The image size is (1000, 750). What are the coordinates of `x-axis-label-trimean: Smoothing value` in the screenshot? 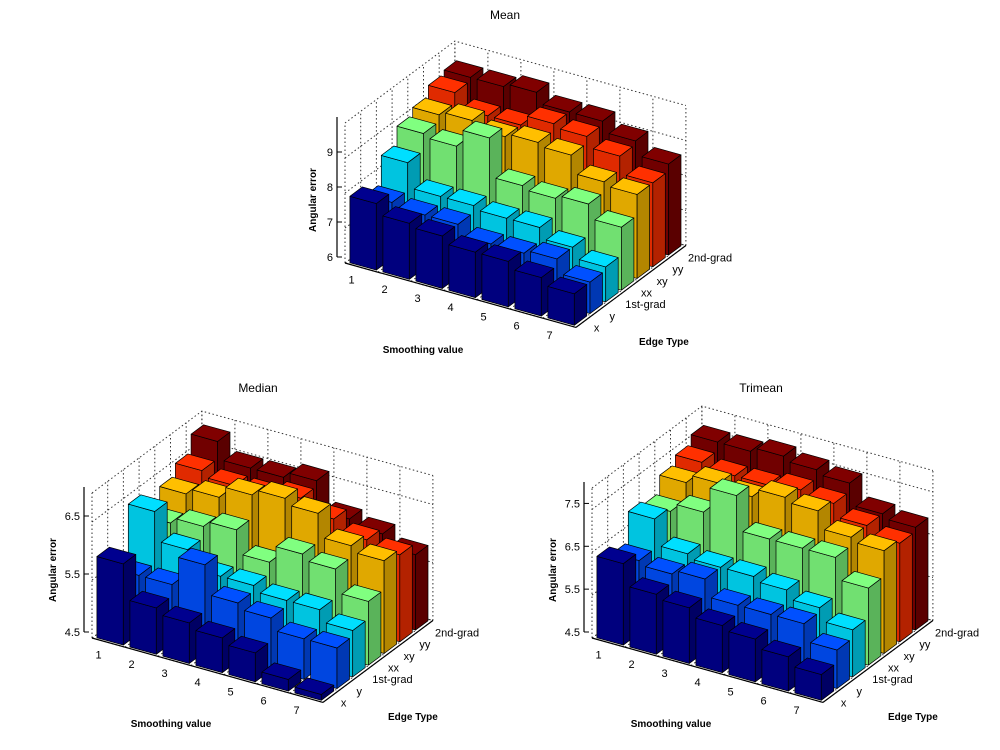 It's located at (671, 724).